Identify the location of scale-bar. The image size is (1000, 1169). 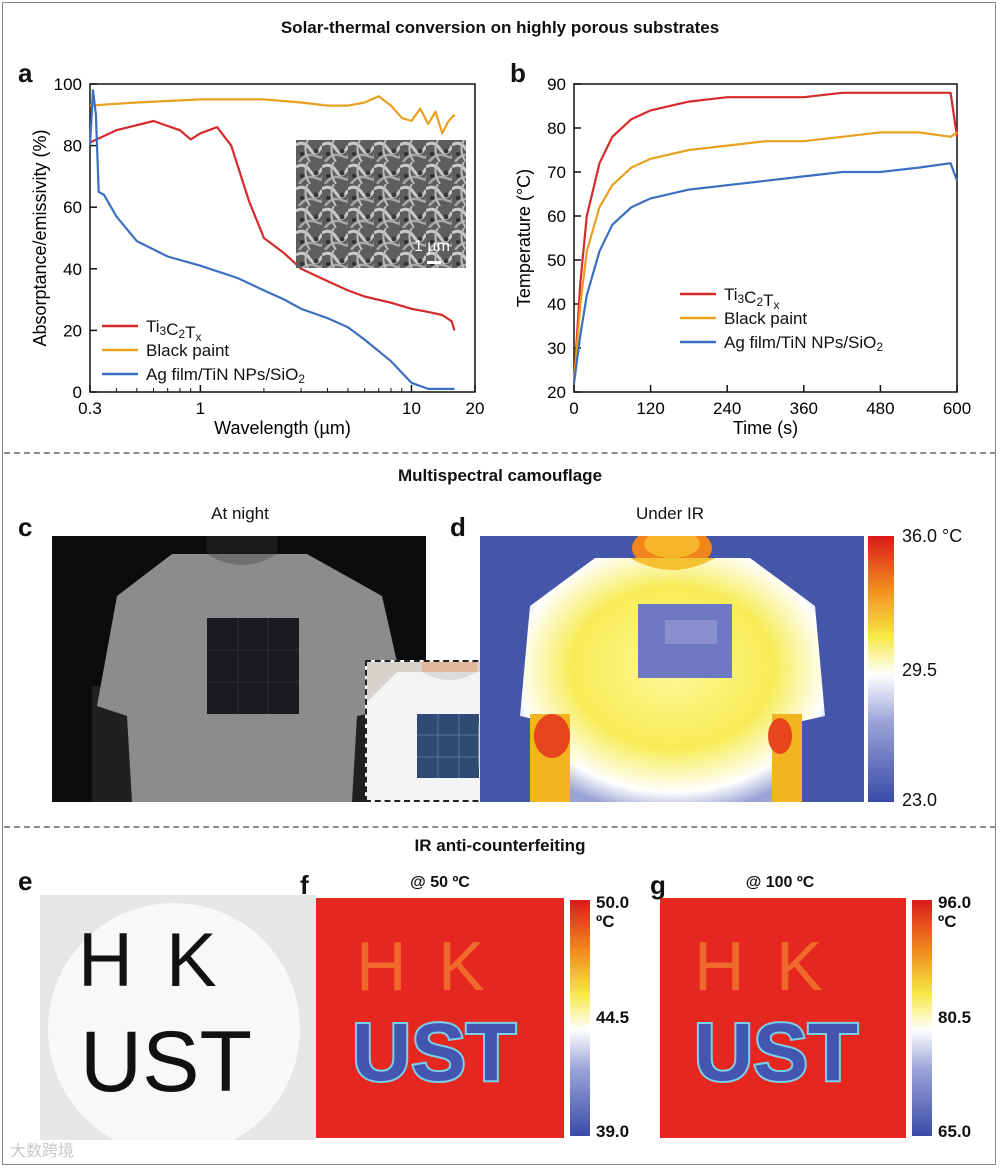
(434, 262).